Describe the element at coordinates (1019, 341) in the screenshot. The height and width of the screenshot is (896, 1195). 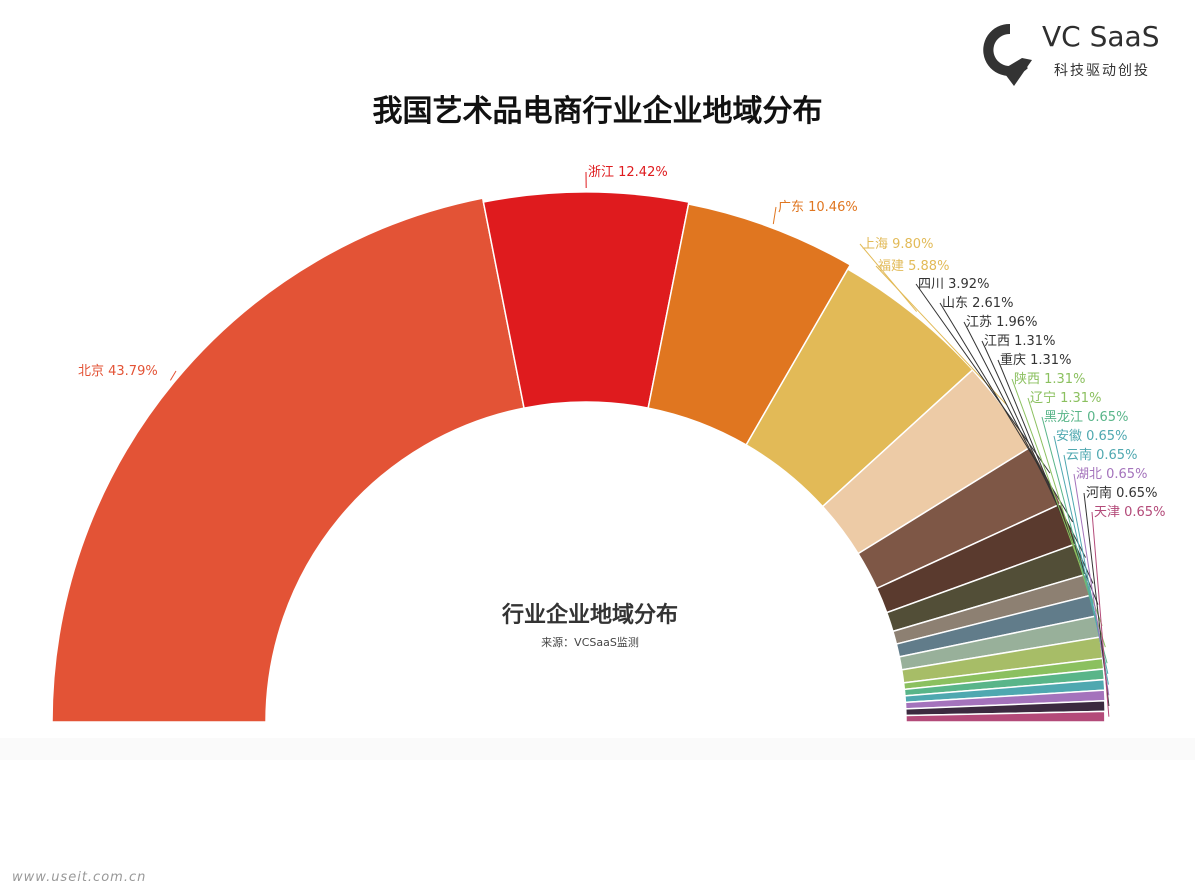
I see `slice-label-8: 江西 1.31%` at that location.